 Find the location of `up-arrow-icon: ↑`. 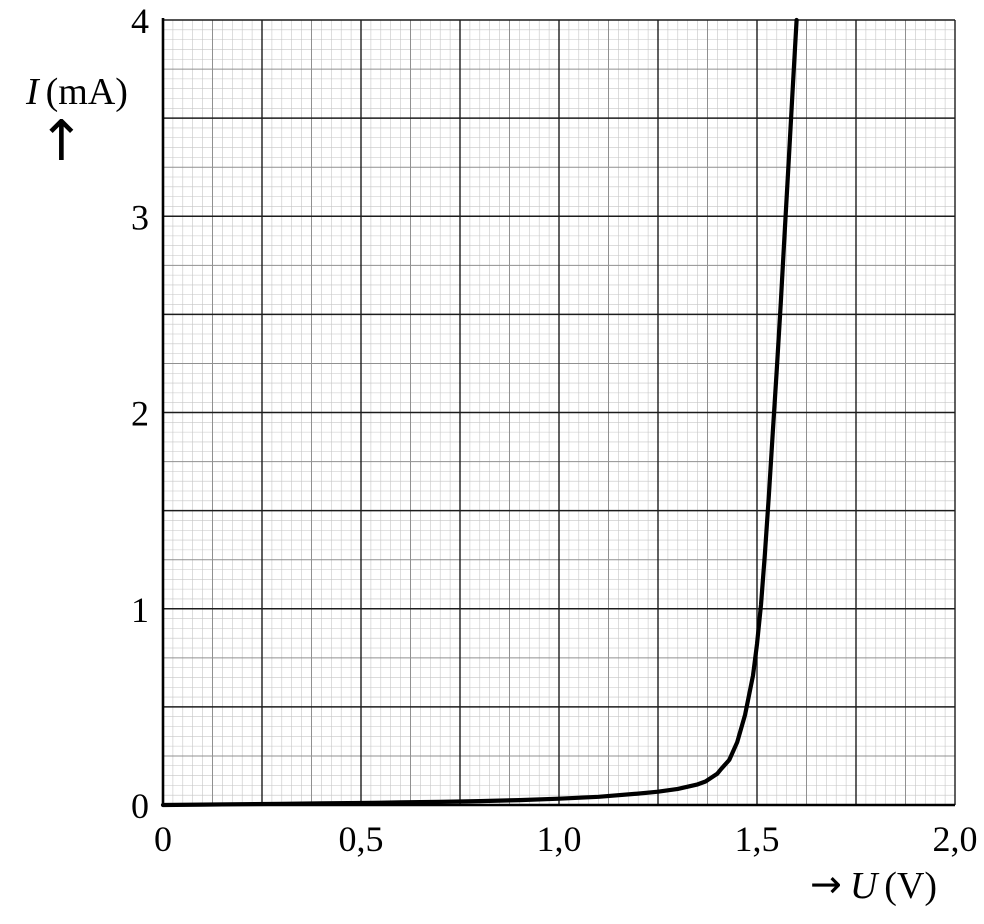

up-arrow-icon: ↑ is located at coordinates (61, 141).